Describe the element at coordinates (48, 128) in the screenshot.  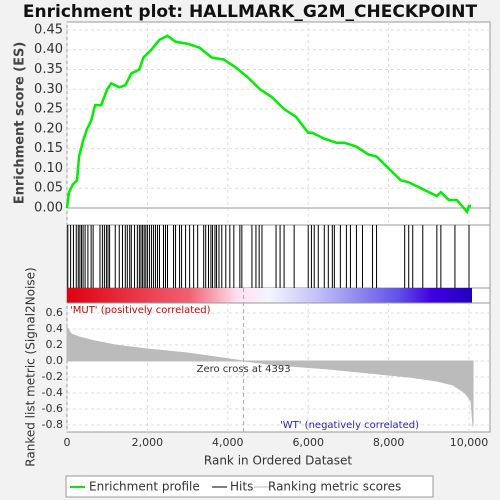
I see `y-tick-label: 0.20` at that location.